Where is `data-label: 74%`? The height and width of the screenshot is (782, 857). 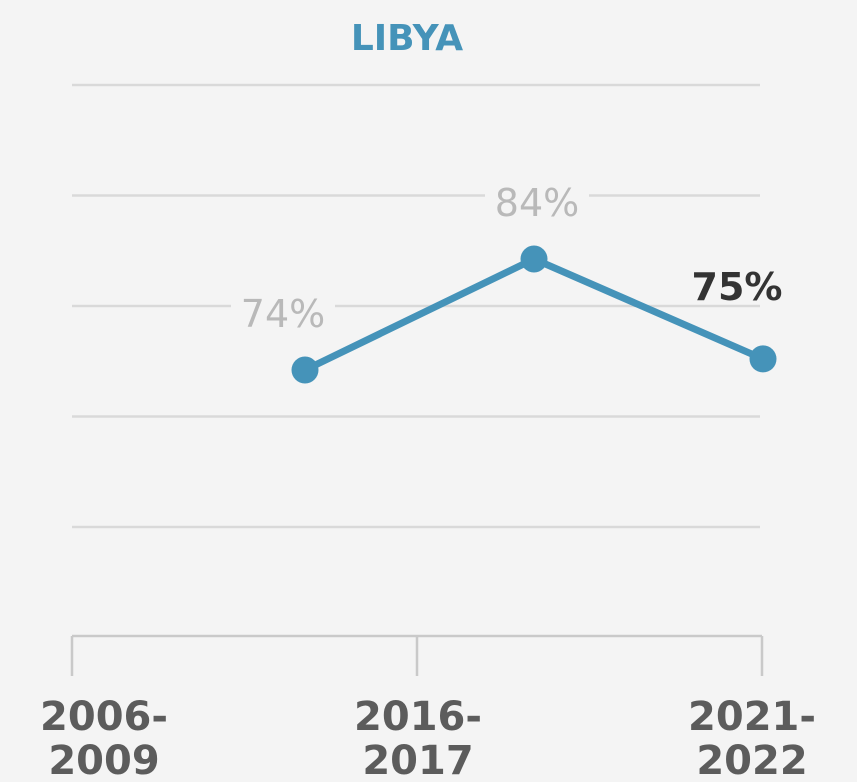
data-label: 74% is located at coordinates (283, 314).